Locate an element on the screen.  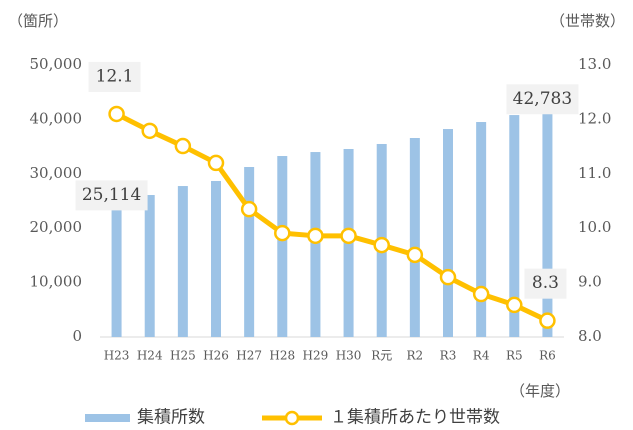
y2-tick-label: 9.0 is located at coordinates (590, 282).